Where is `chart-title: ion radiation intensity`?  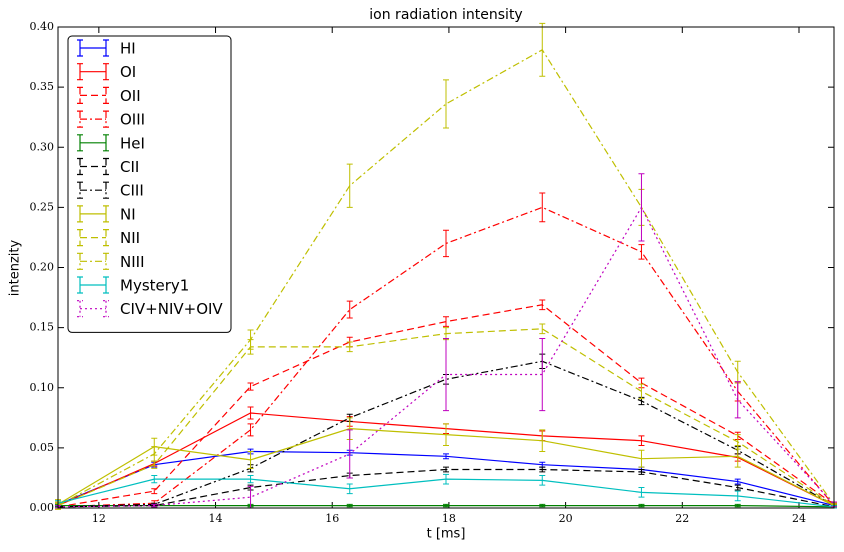
chart-title: ion radiation intensity is located at coordinates (445, 15).